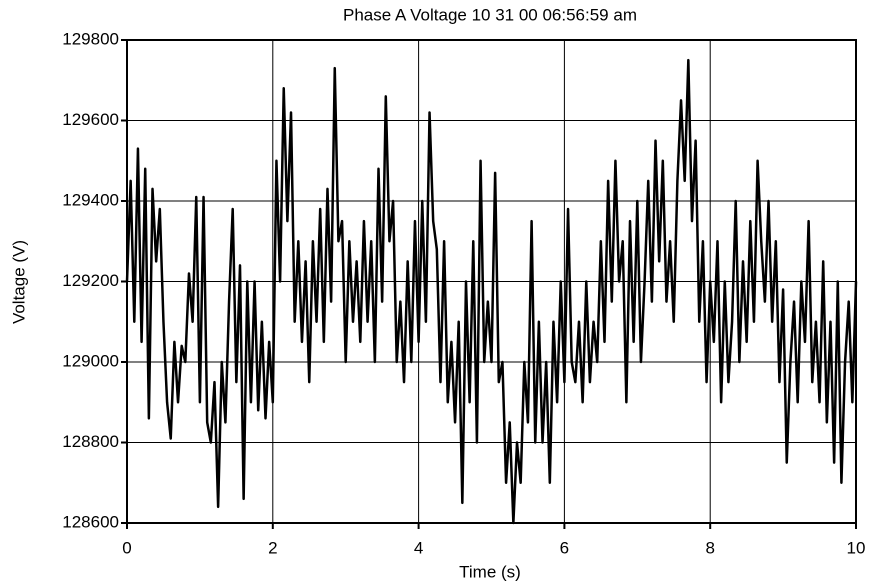 The height and width of the screenshot is (583, 869). What do you see at coordinates (90, 441) in the screenshot?
I see `y-tick-label: 128800` at bounding box center [90, 441].